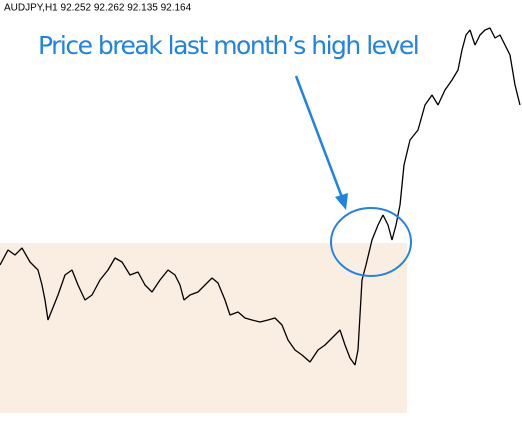 The height and width of the screenshot is (423, 522). What do you see at coordinates (98, 8) in the screenshot?
I see `chart-title: AUDJPY,H1 92.252 92.262 92.135 92.164` at bounding box center [98, 8].